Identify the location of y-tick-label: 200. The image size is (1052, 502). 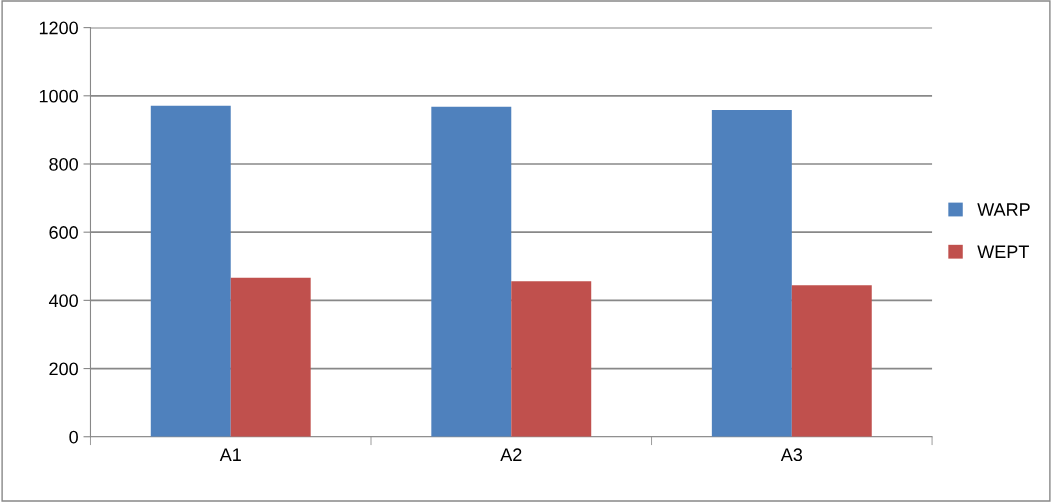
(63, 369).